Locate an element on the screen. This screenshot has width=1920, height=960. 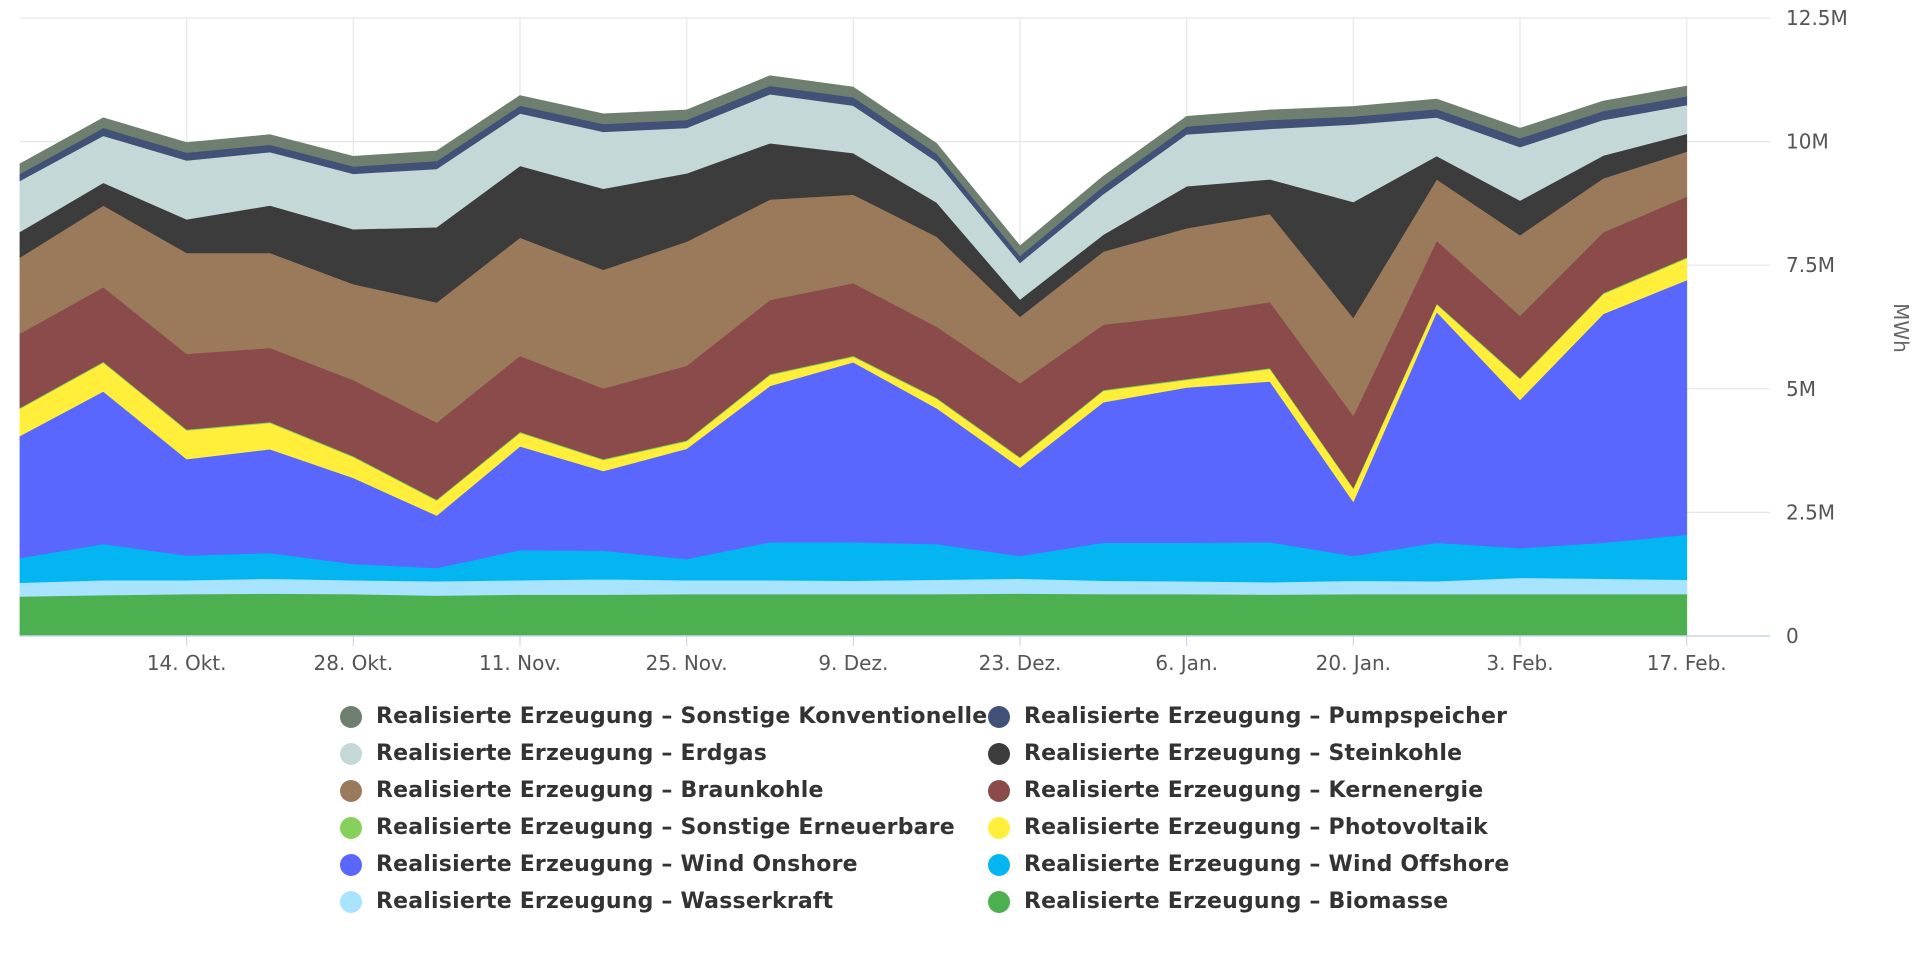
x-tick-label: 23. Dez. is located at coordinates (1020, 663).